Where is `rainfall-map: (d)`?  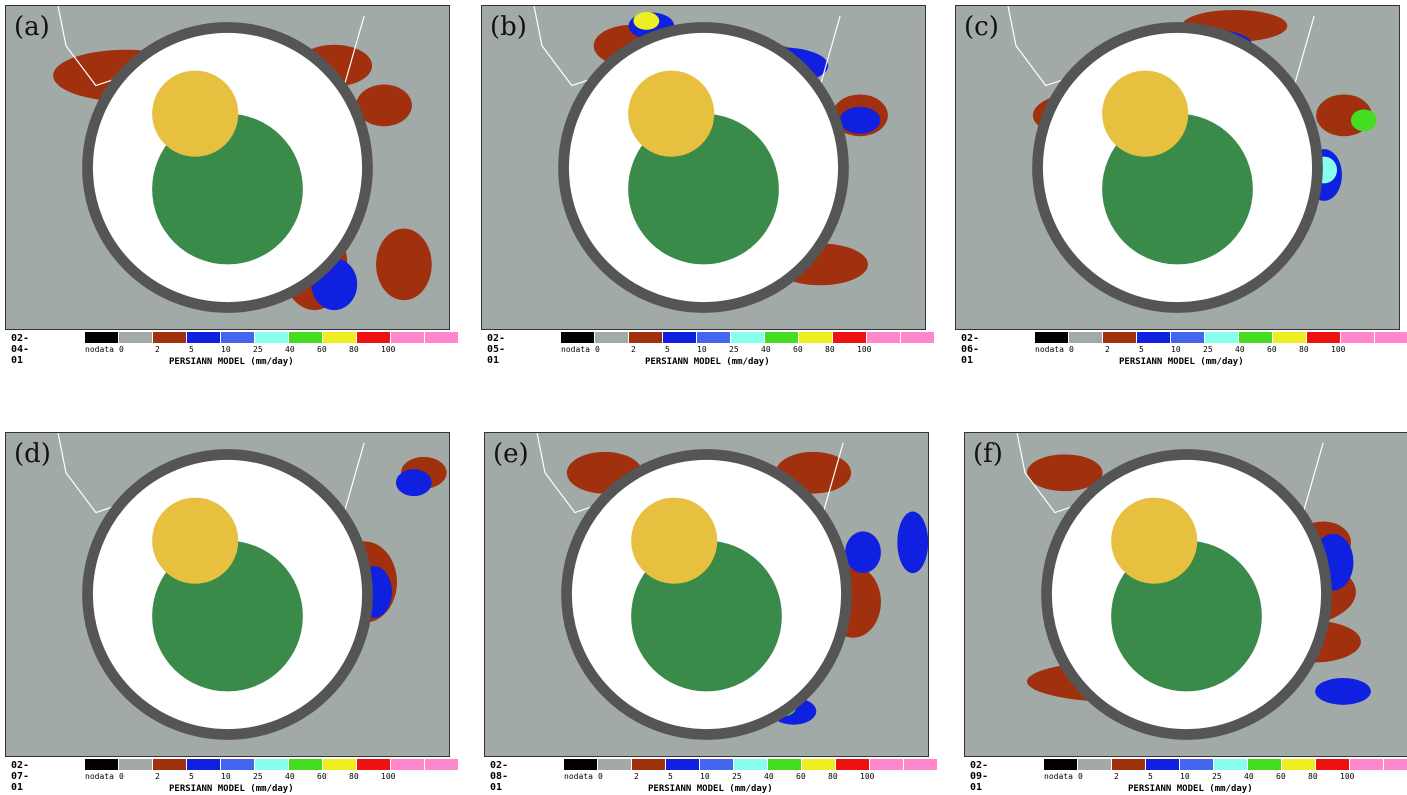
rainfall-map: (d) is located at coordinates (227, 594).